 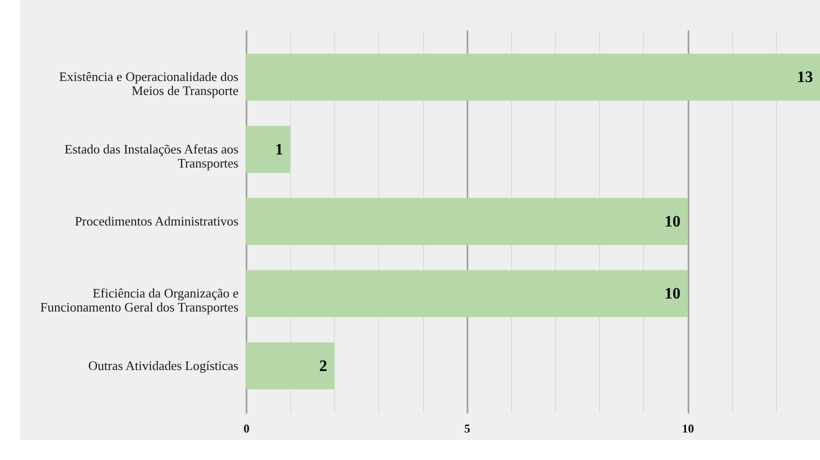 What do you see at coordinates (149, 83) in the screenshot?
I see `y-tick-label: Existência e Operacionalidade dos Meios de Transporte` at bounding box center [149, 83].